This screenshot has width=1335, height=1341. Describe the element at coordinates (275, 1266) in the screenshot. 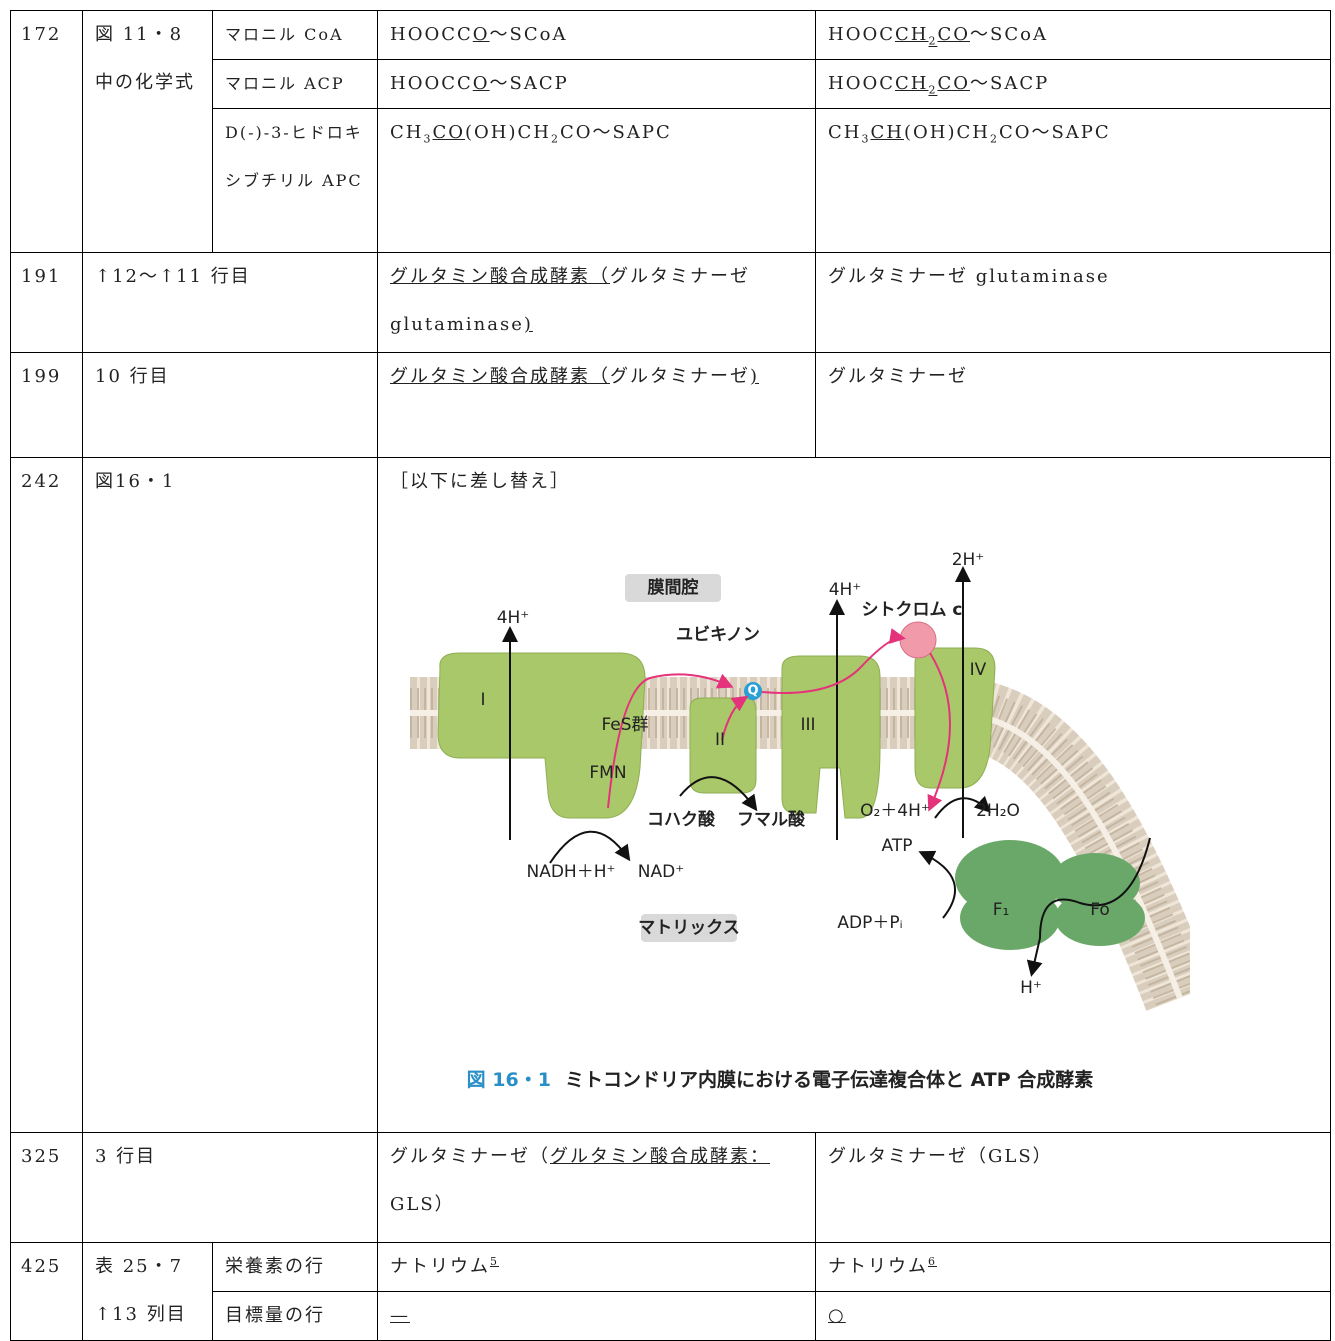

I see `term: 栄養素の行` at that location.